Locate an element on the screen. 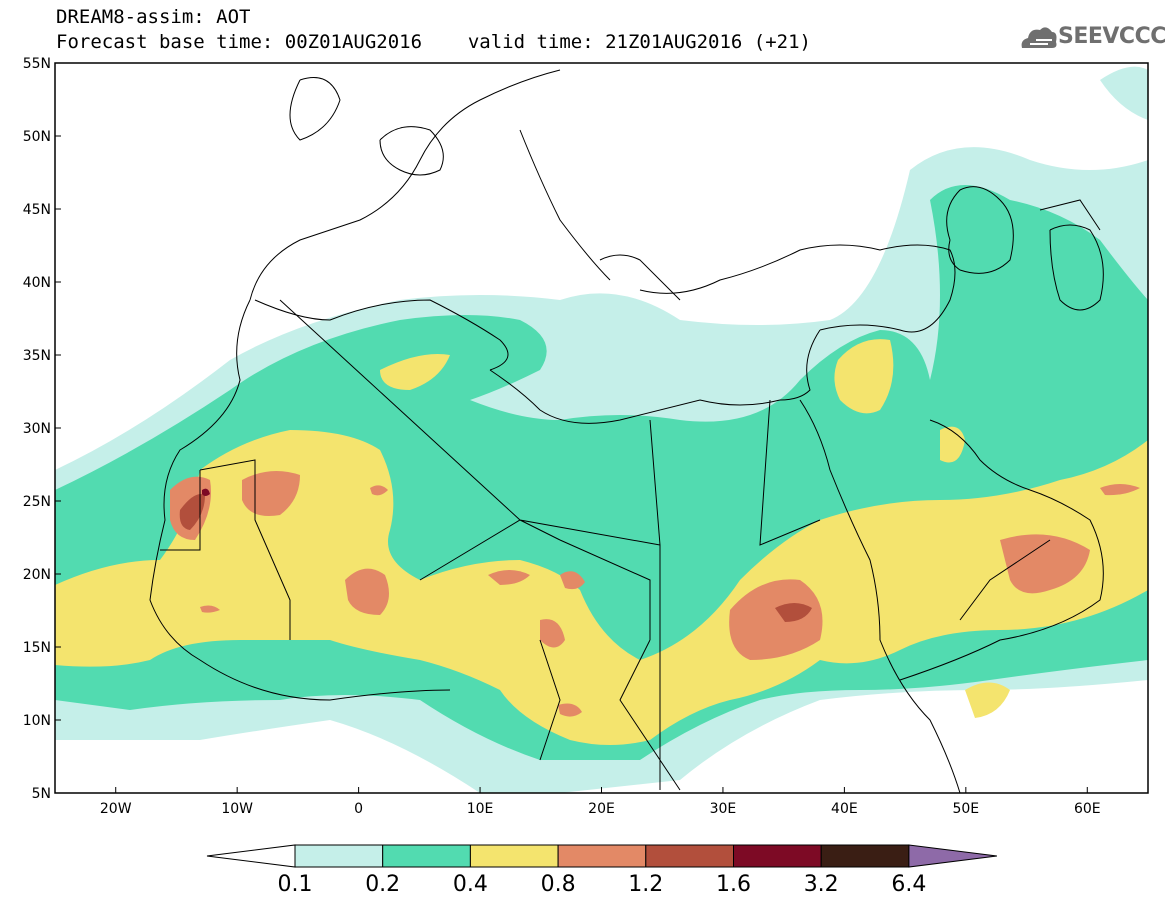  lon-tick-label: 40E is located at coordinates (844, 809).